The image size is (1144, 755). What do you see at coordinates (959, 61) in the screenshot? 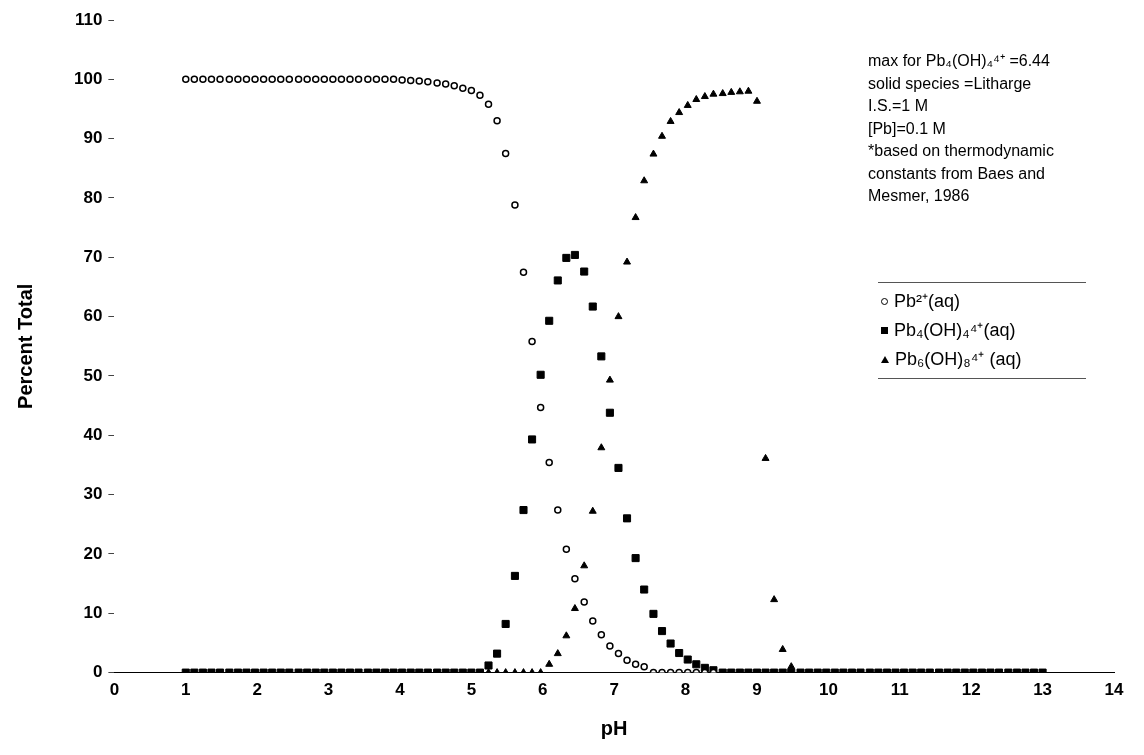
I see `annotation: max for Pb₄(OH)₄⁴⁺ =6.44` at bounding box center [959, 61].